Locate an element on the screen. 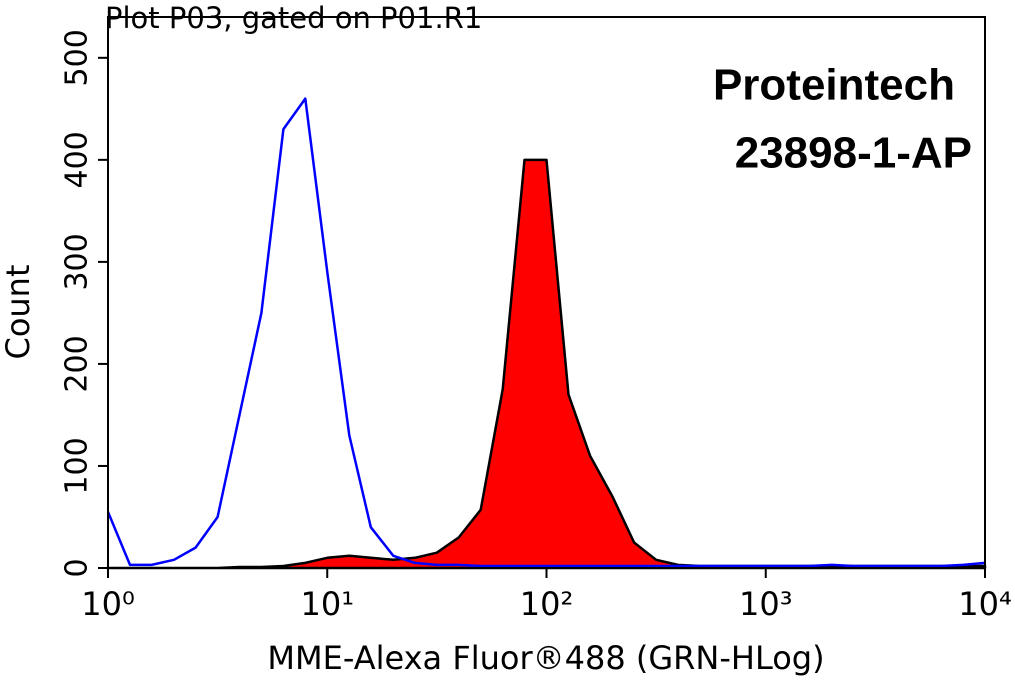 This screenshot has width=1015, height=682. x-tick-label: 10¹ is located at coordinates (327, 604).